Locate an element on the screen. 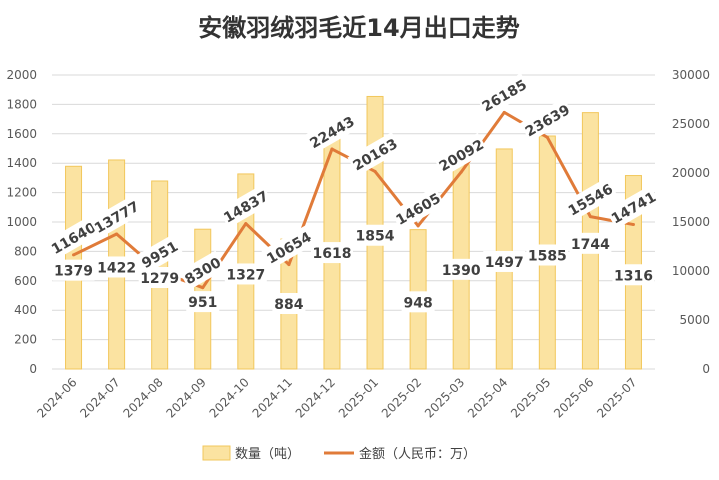 The width and height of the screenshot is (719, 480). y-left-tick-label: 200 is located at coordinates (25, 340).